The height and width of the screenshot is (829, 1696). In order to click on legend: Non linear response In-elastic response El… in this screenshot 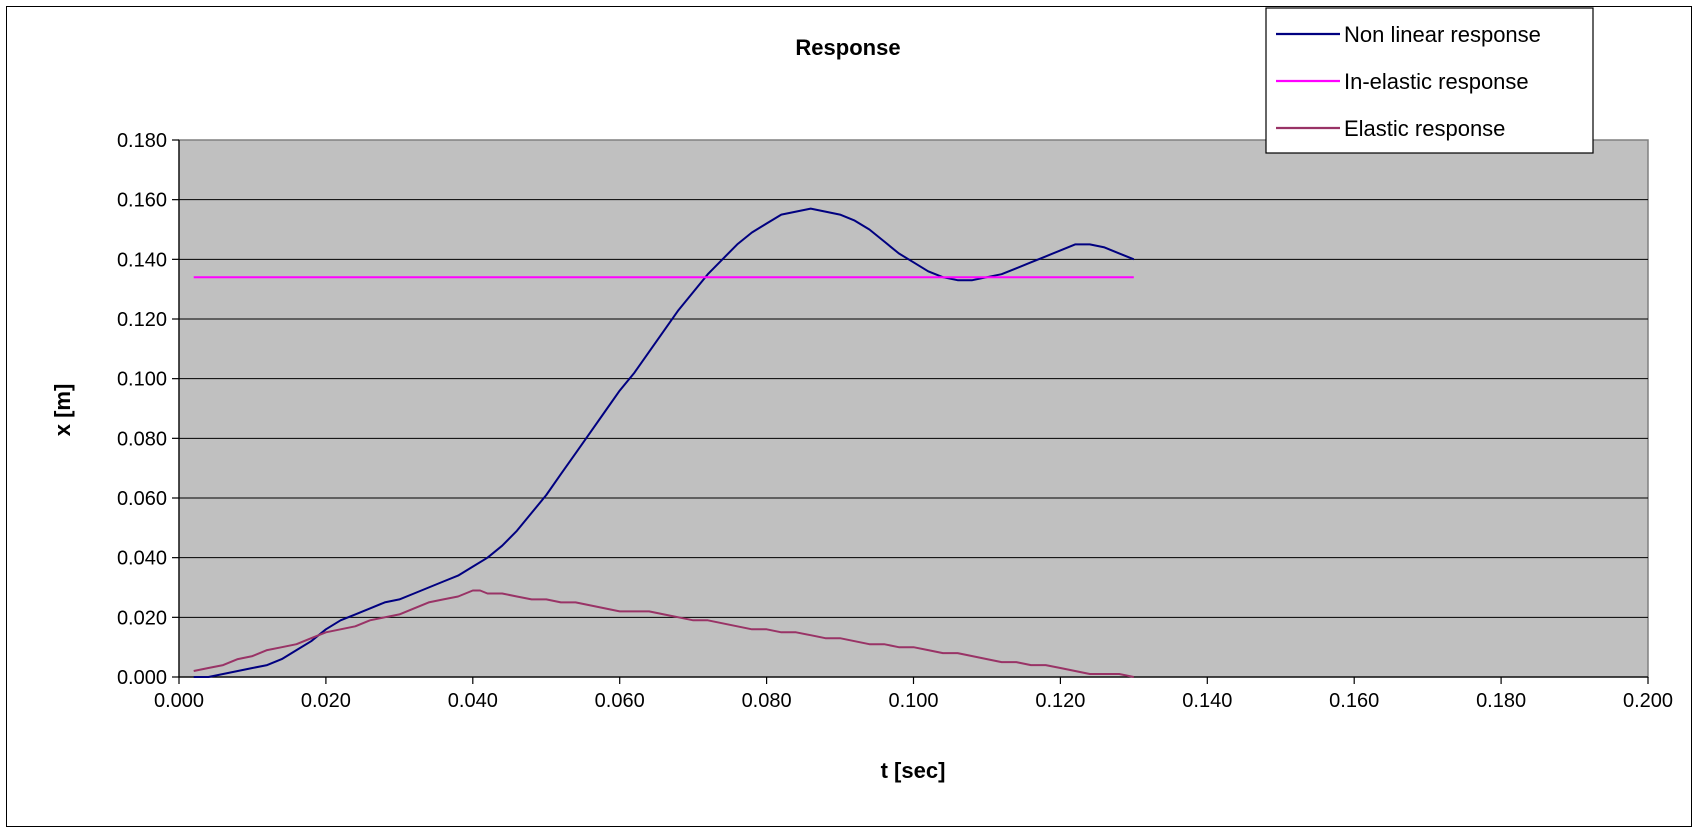, I will do `click(1429, 80)`.